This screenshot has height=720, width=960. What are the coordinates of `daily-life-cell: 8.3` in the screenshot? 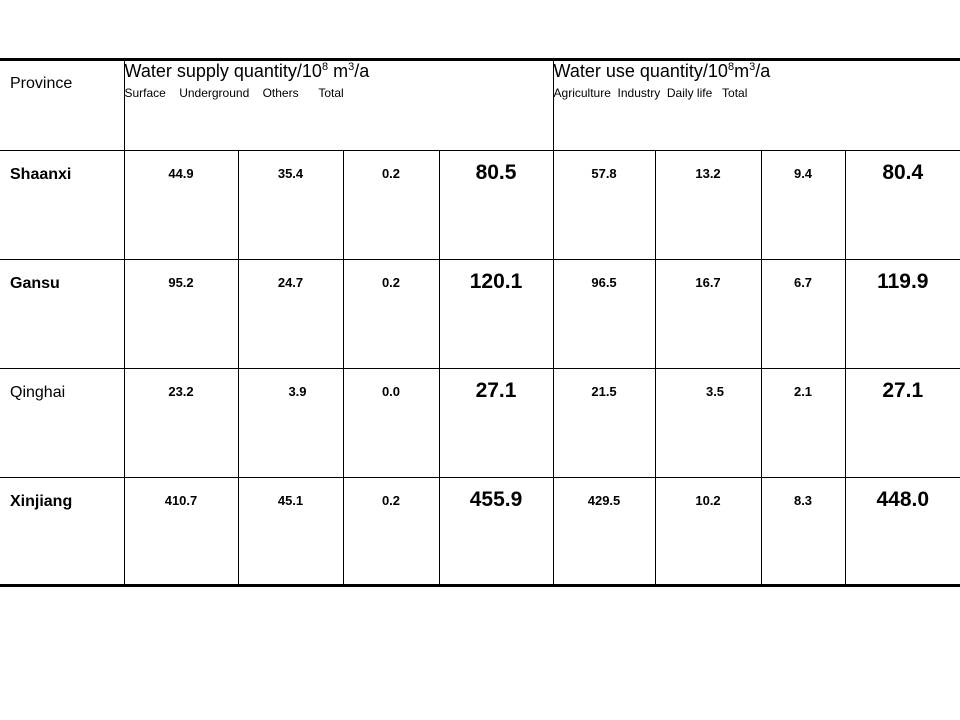 It's located at (803, 532).